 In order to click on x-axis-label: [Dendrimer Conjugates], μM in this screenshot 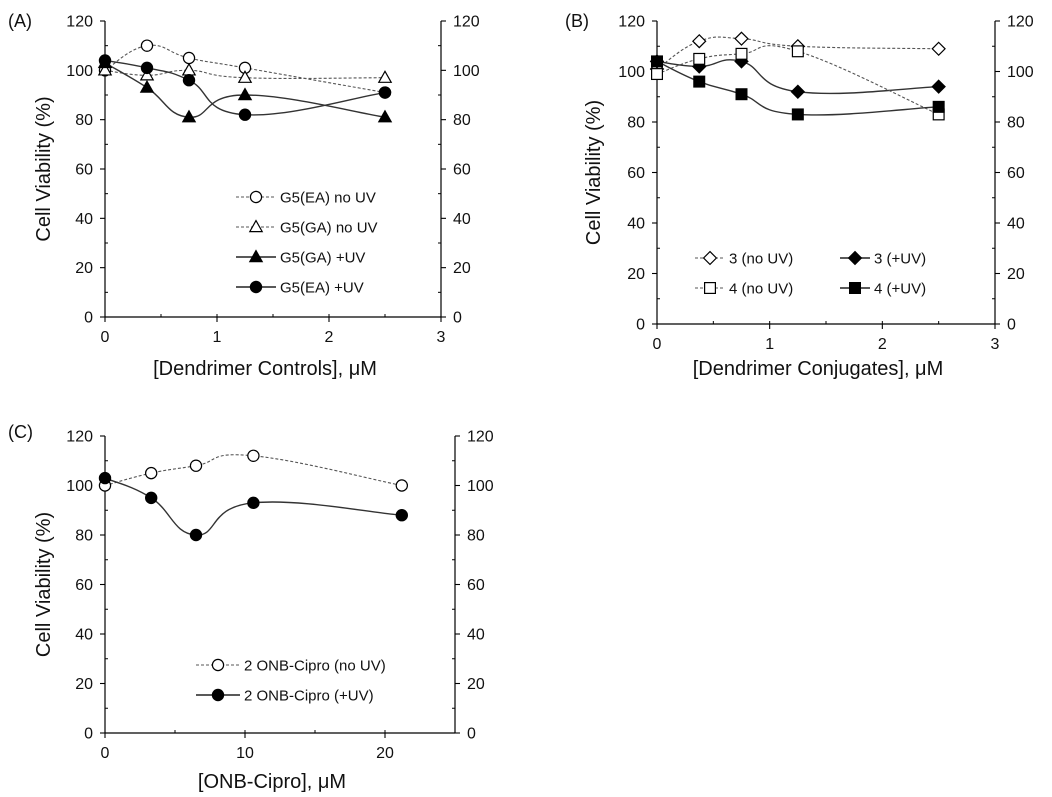, I will do `click(818, 369)`.